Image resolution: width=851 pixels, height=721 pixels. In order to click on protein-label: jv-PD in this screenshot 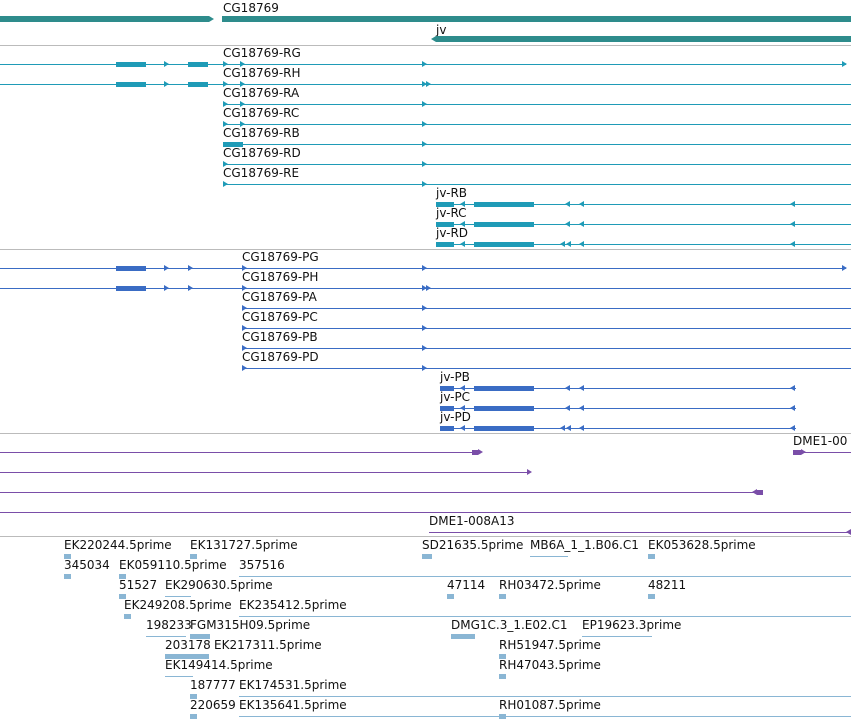, I will do `click(455, 417)`.